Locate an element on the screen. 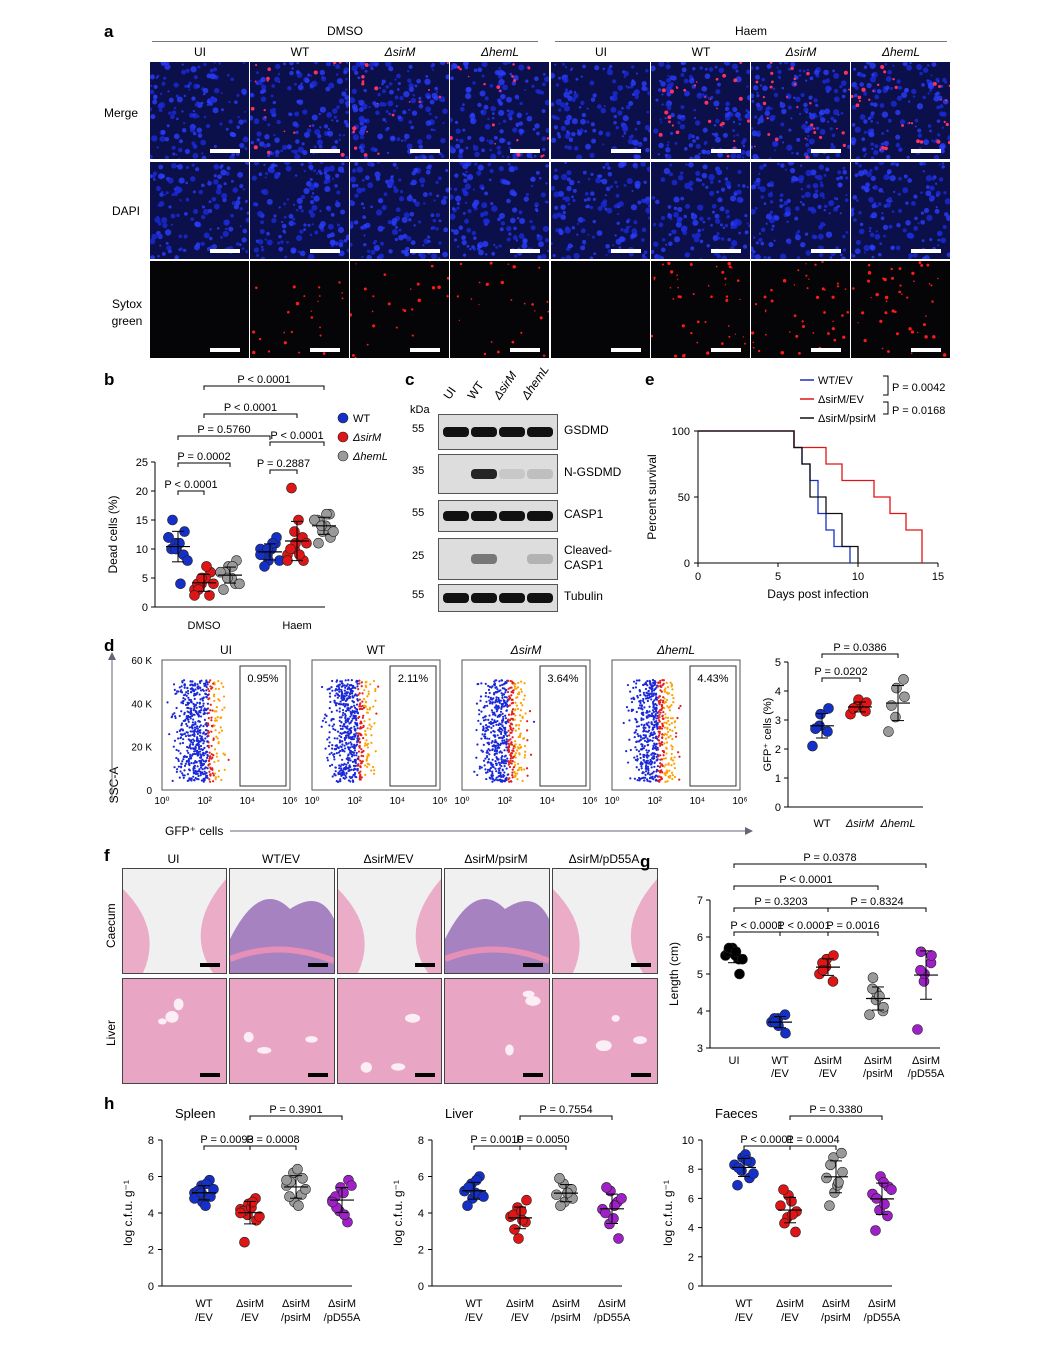 The image size is (1056, 1362). legend-label: ΔsirM is located at coordinates (367, 438).